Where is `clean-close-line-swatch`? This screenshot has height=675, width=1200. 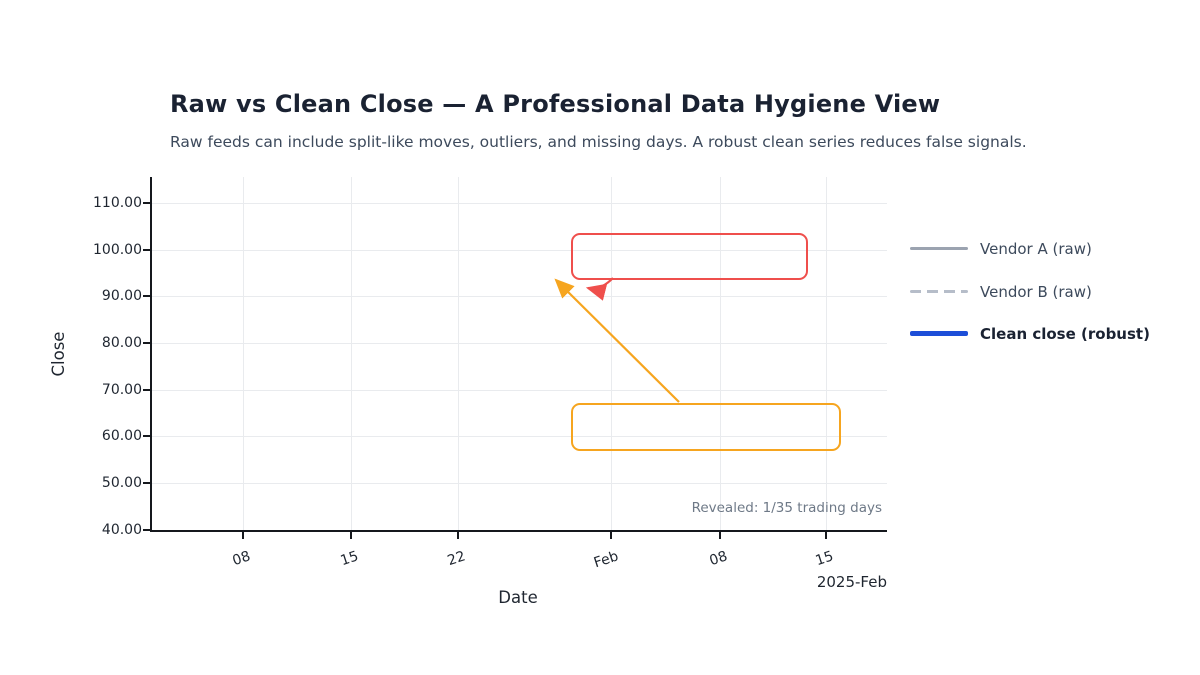
clean-close-line-swatch is located at coordinates (939, 333).